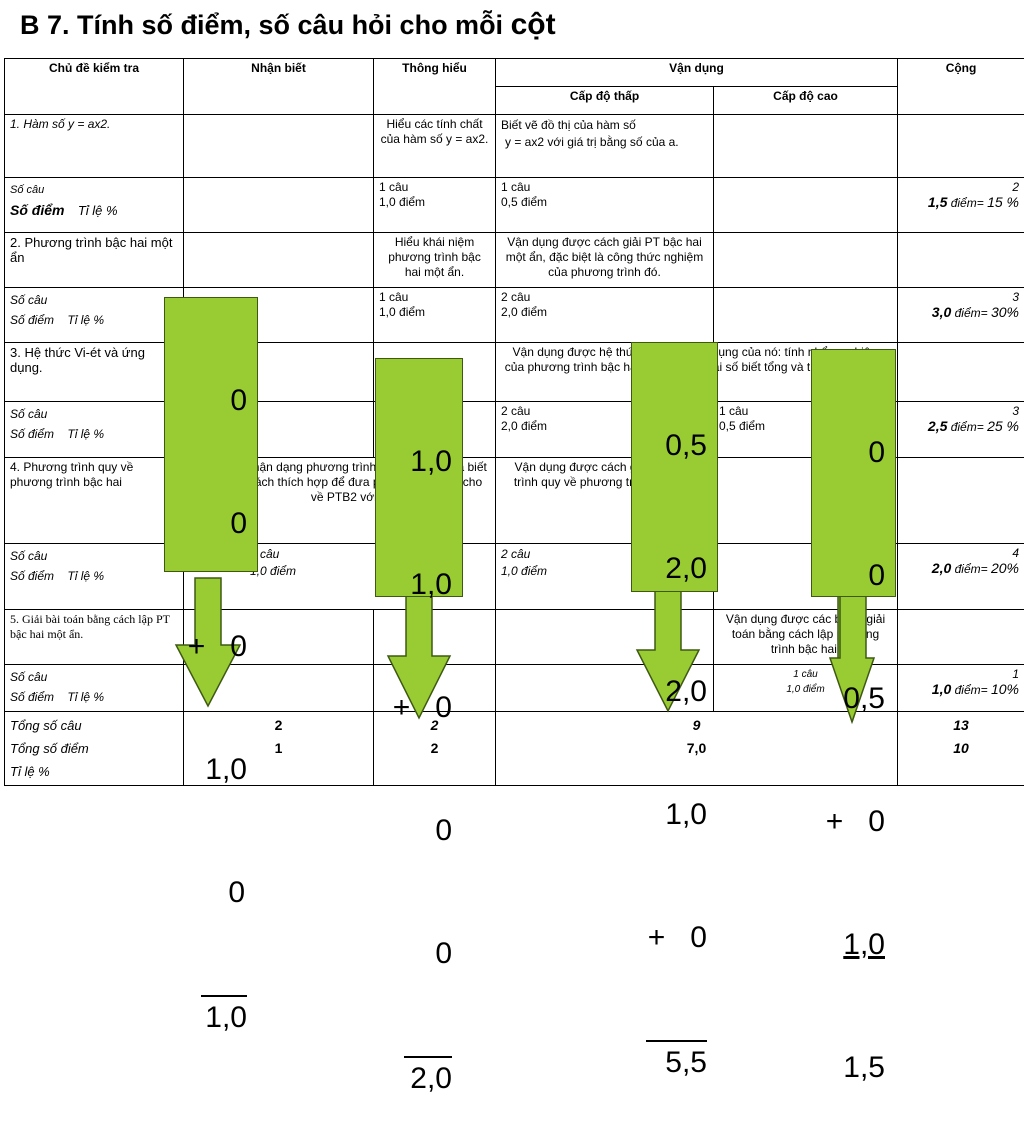 The height and width of the screenshot is (1140, 1024). What do you see at coordinates (848, 1067) in the screenshot?
I see `sum-line: 1,5` at bounding box center [848, 1067].